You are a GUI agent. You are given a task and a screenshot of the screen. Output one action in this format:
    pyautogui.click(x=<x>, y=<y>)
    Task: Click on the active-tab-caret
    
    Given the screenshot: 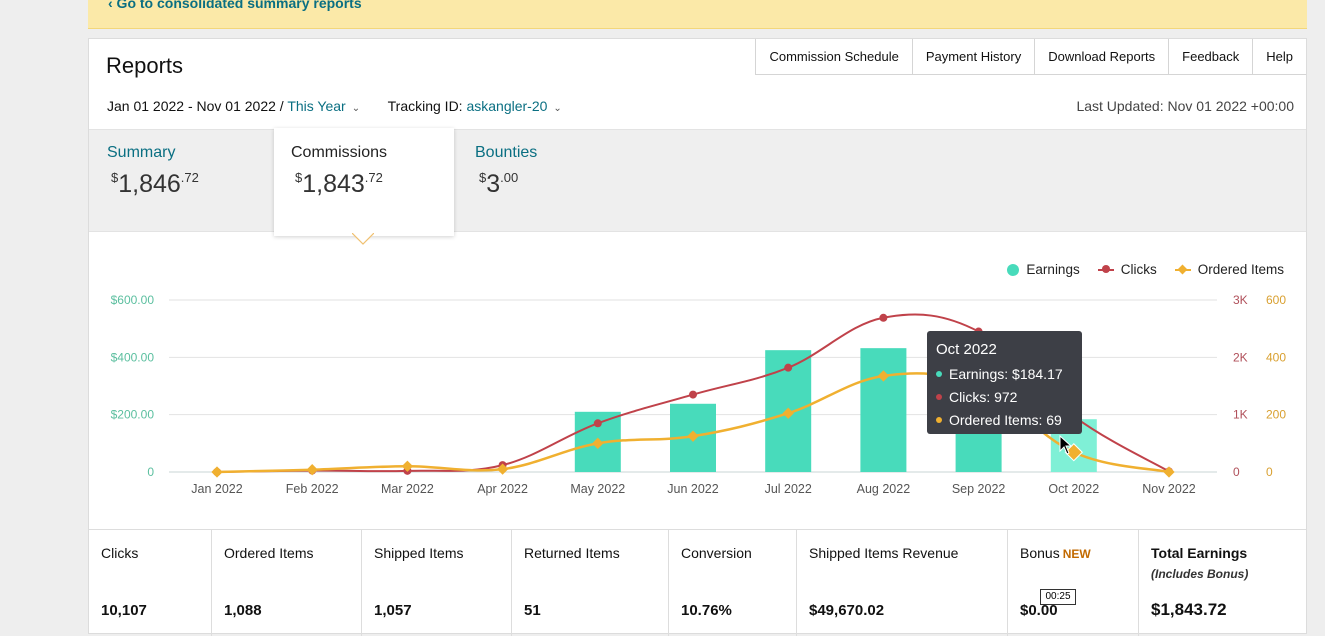 What is the action you would take?
    pyautogui.click(x=363, y=239)
    